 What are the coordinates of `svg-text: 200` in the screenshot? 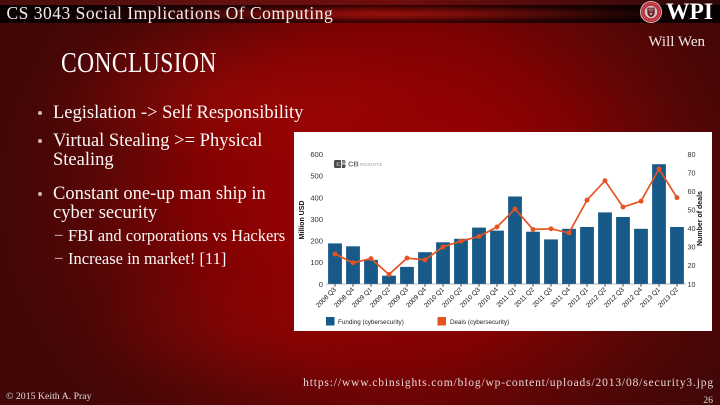 It's located at (316, 241).